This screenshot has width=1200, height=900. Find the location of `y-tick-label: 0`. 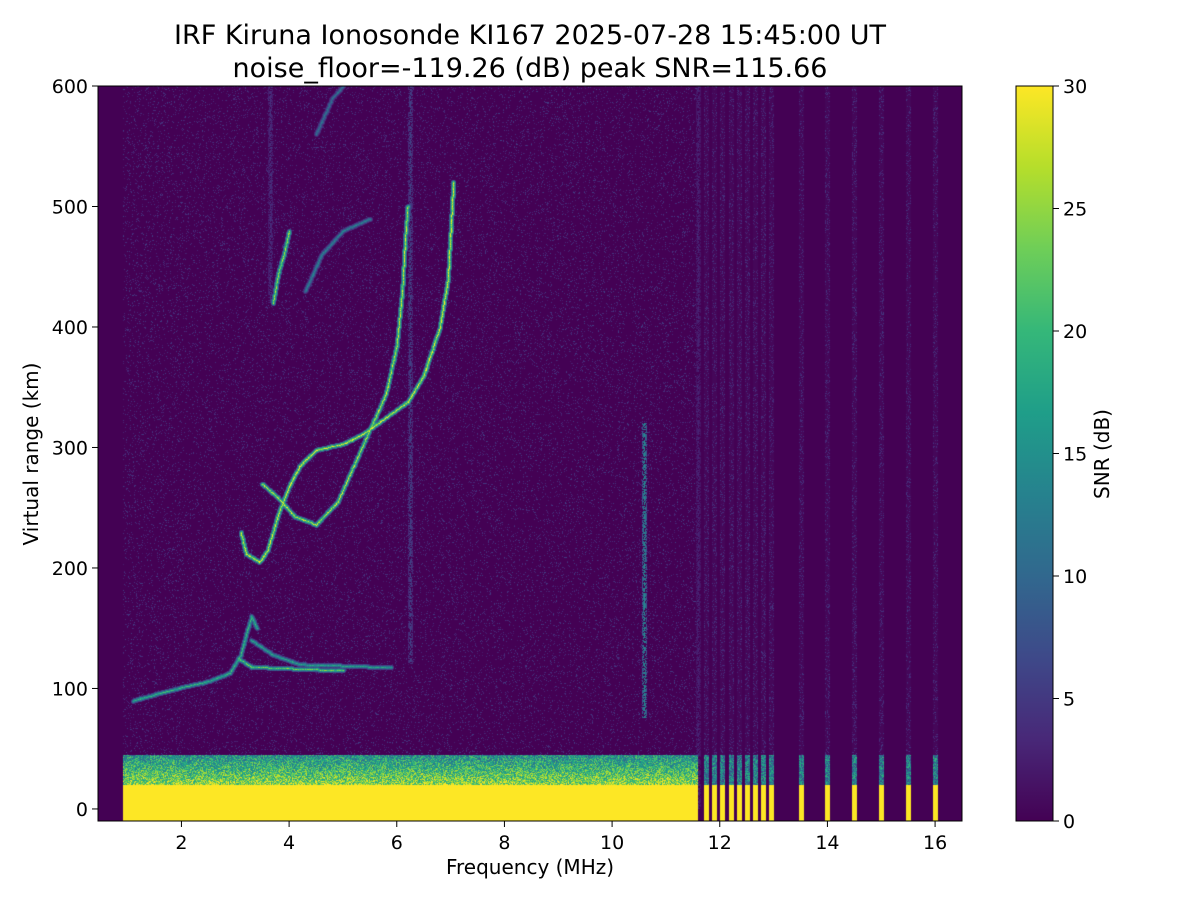

y-tick-label: 0 is located at coordinates (82, 810).